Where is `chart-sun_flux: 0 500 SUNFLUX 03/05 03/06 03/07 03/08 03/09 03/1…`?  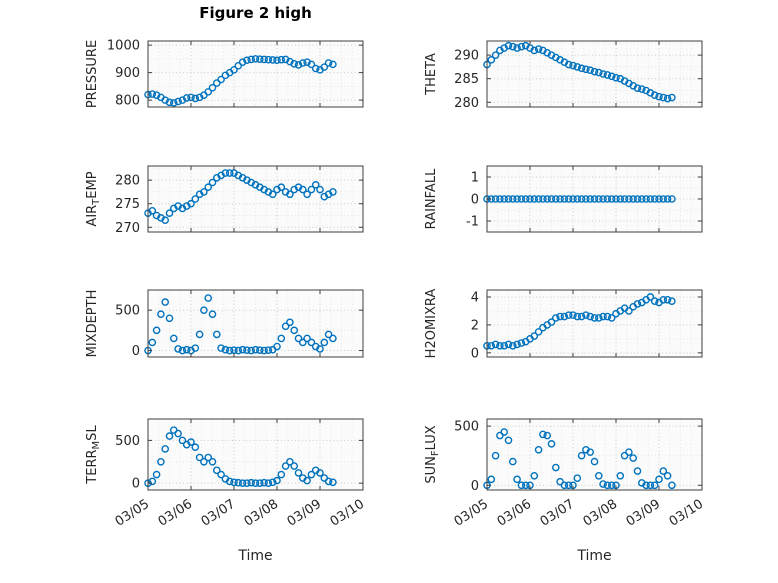 chart-sun_flux: 0 500 SUNFLUX 03/05 03/06 03/07 03/08 03/09 03/1… is located at coordinates (565, 474).